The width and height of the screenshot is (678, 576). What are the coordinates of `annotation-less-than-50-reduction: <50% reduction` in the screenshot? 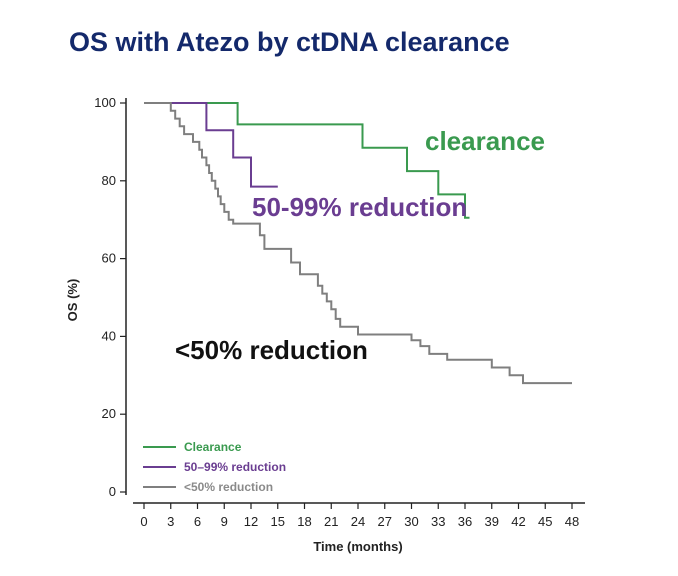 It's located at (271, 350).